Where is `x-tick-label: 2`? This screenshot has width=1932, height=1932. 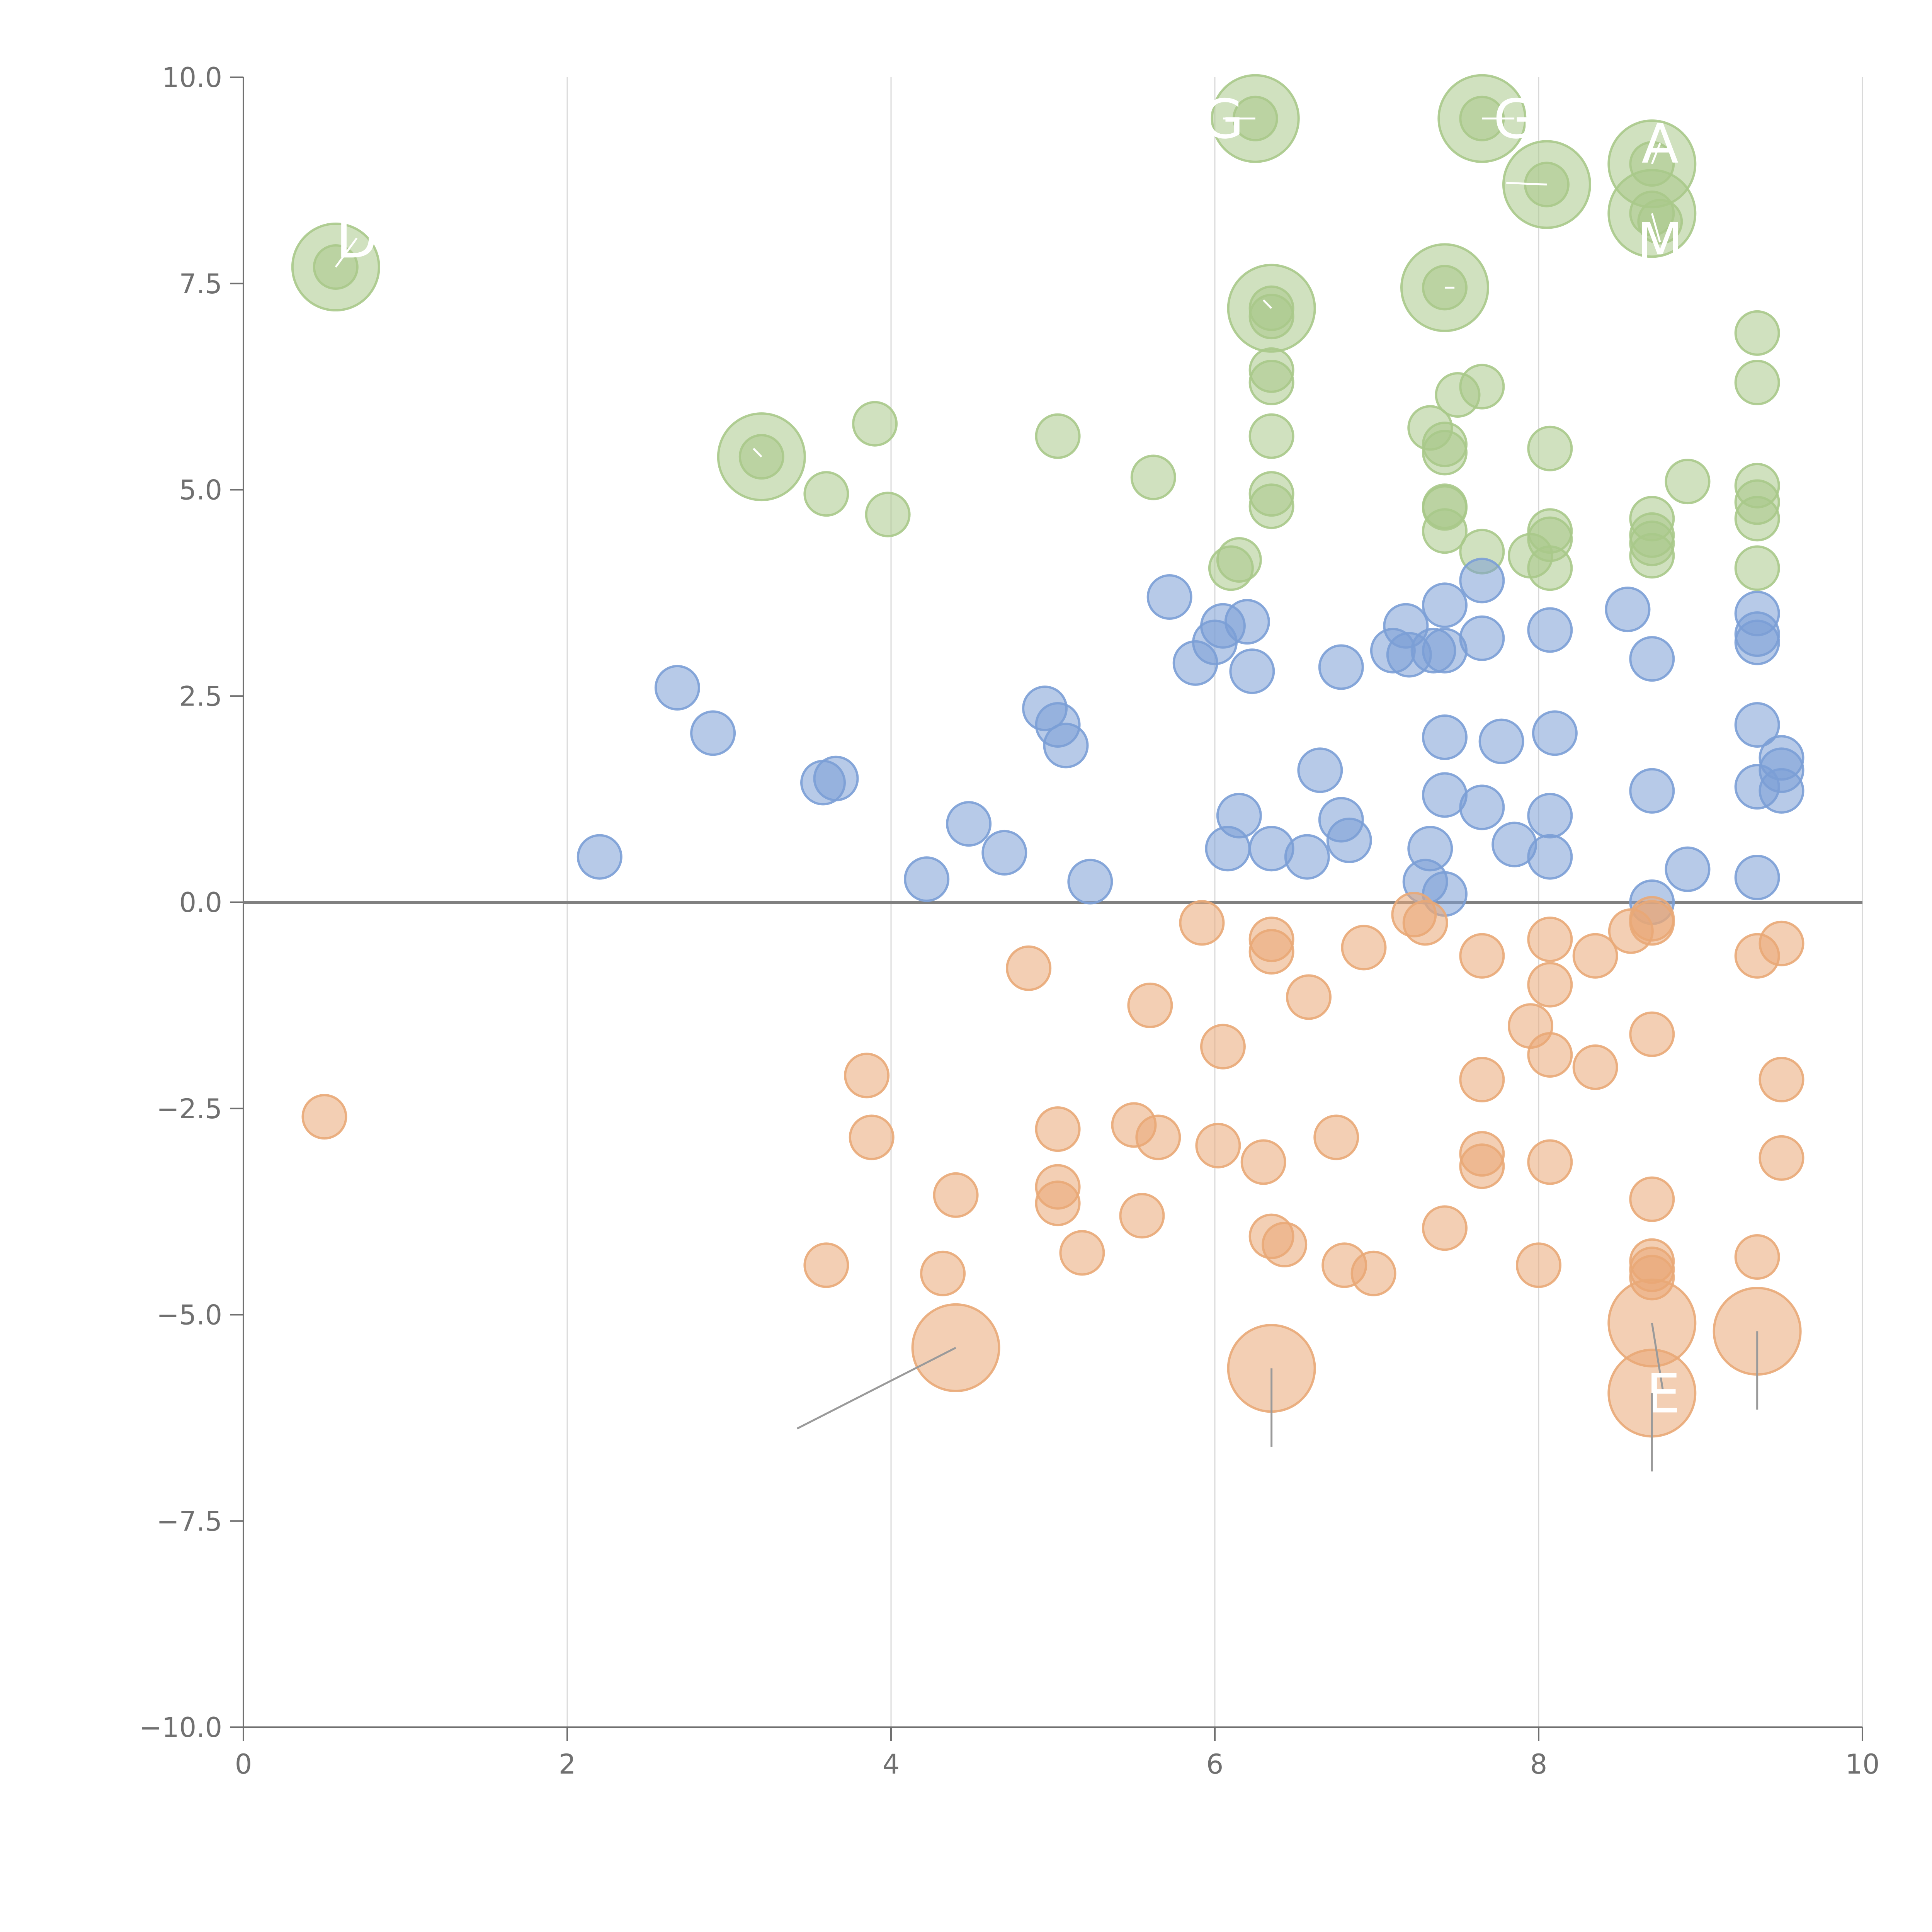
x-tick-label: 2 is located at coordinates (567, 1764).